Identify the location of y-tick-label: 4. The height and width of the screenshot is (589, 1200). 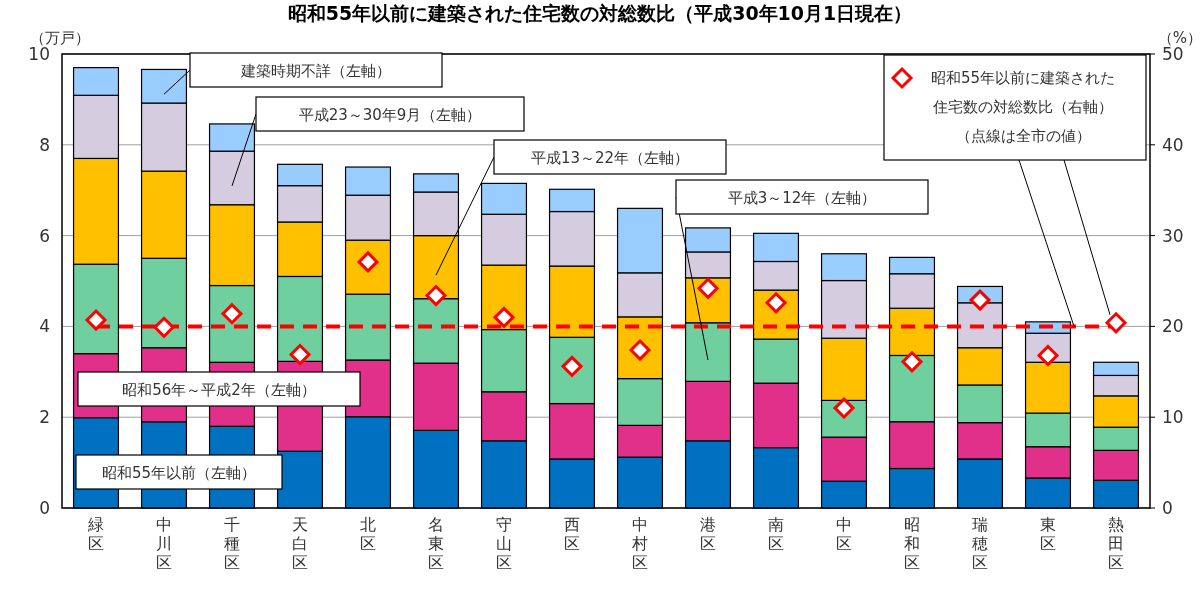
(44, 326).